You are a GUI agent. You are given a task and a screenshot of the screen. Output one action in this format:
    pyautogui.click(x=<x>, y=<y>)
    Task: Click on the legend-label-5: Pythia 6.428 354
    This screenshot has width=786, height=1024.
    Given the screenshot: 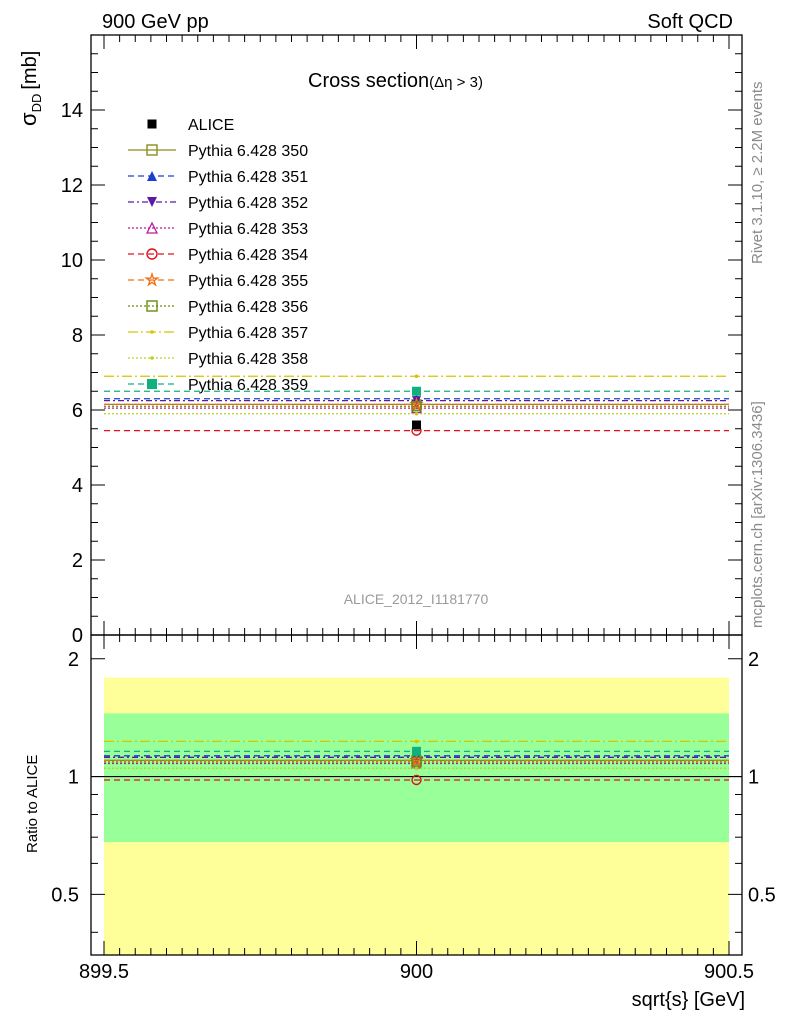 What is the action you would take?
    pyautogui.click(x=248, y=255)
    